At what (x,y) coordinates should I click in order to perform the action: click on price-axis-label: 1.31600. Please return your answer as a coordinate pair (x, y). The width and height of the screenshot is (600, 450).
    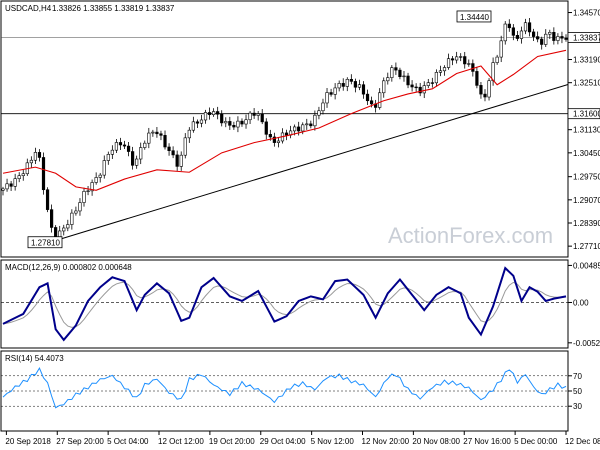
    Looking at the image, I should click on (586, 114).